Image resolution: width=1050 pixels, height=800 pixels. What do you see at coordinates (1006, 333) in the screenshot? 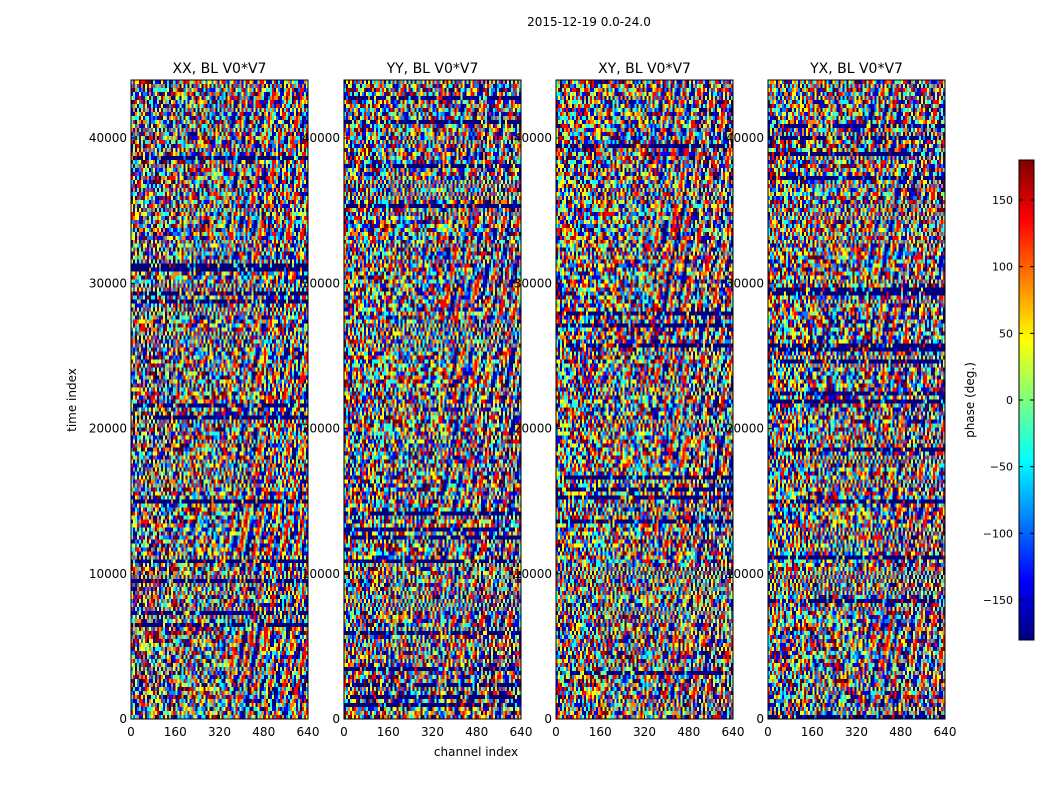
I see `colorbar-tick-label-4: 50` at bounding box center [1006, 333].